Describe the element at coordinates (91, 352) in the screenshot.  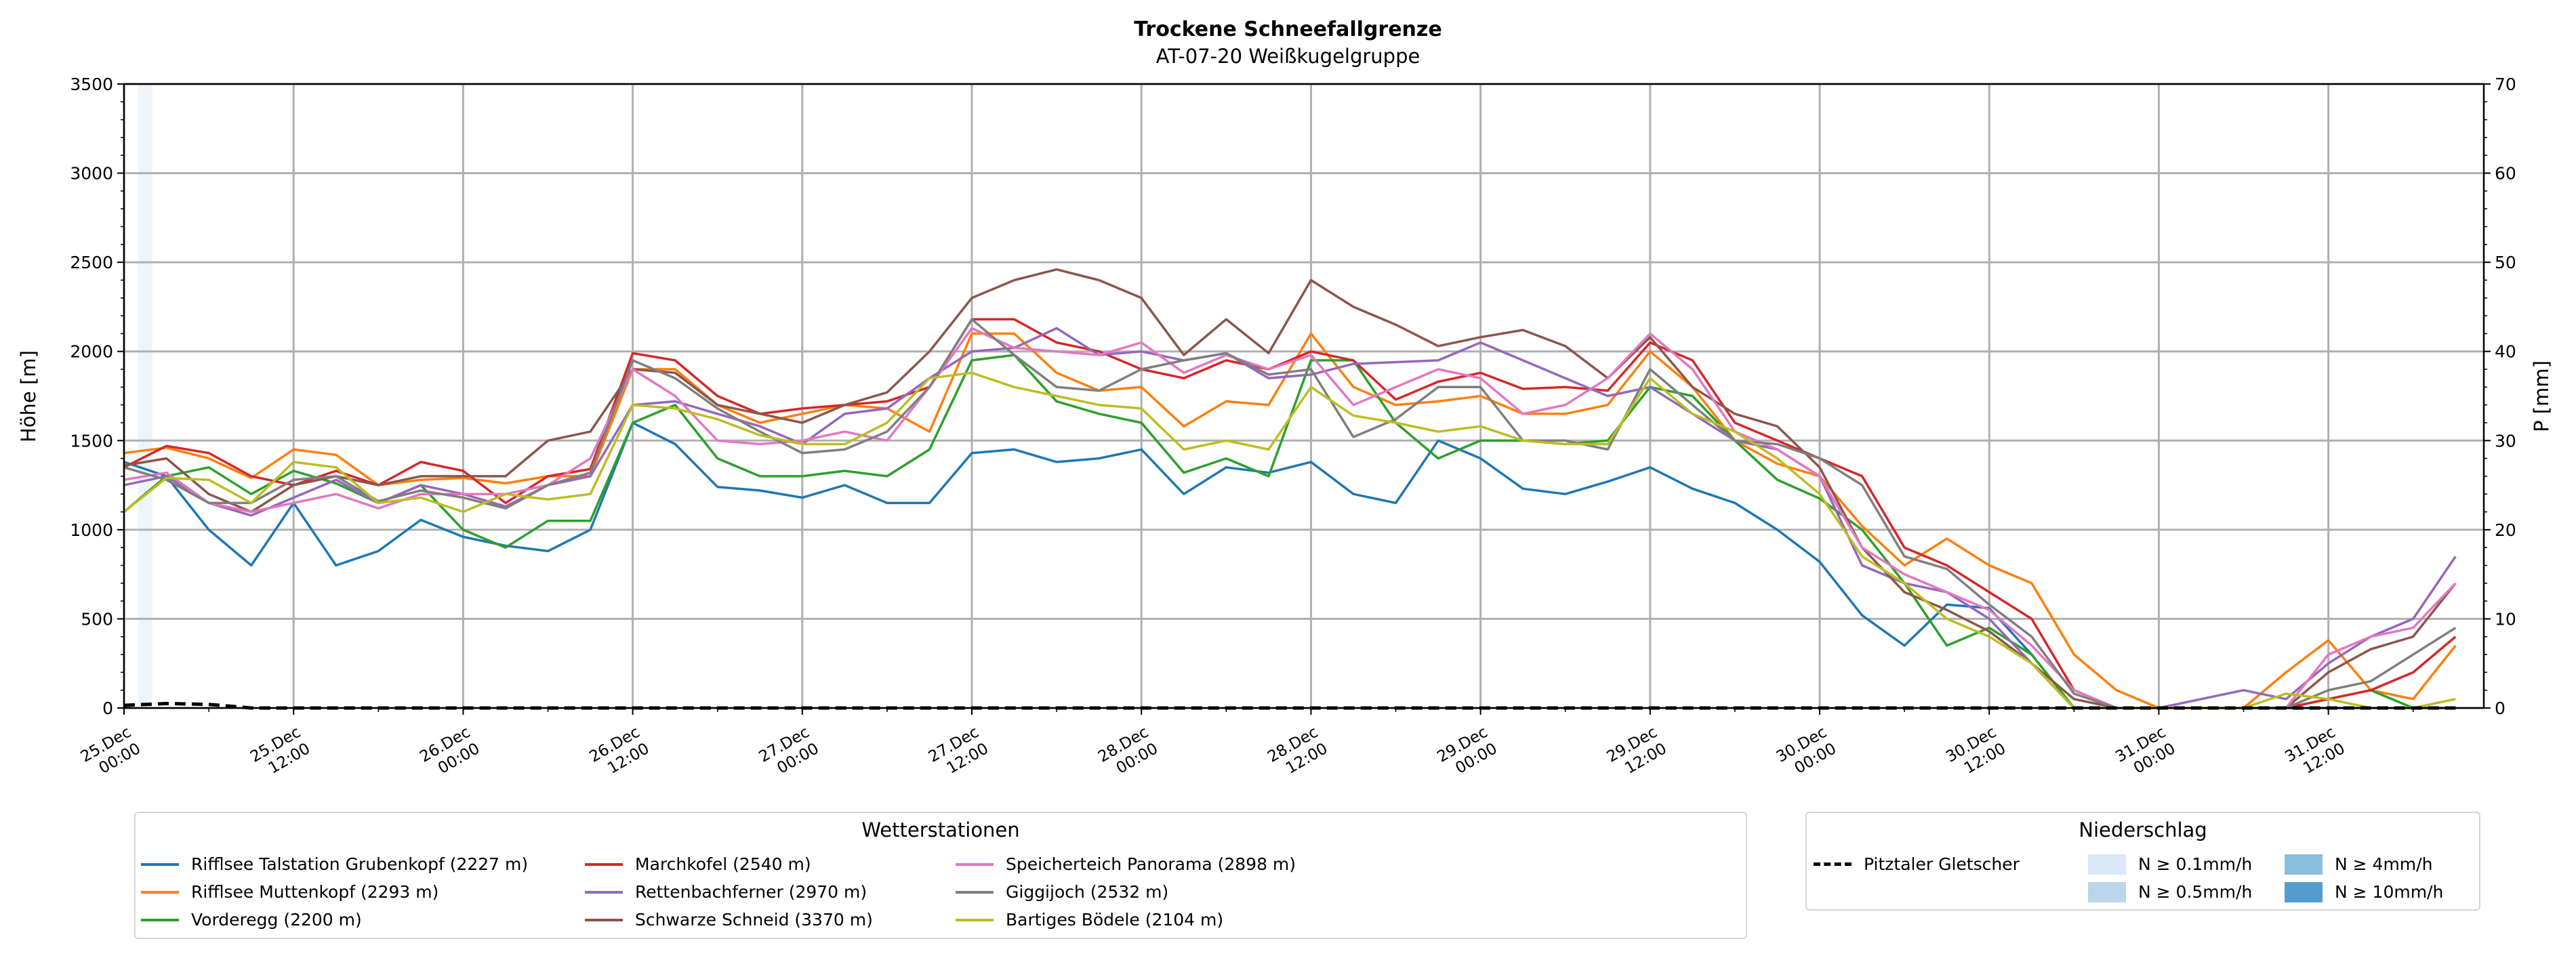
I see `y-tick-label: 2000` at that location.